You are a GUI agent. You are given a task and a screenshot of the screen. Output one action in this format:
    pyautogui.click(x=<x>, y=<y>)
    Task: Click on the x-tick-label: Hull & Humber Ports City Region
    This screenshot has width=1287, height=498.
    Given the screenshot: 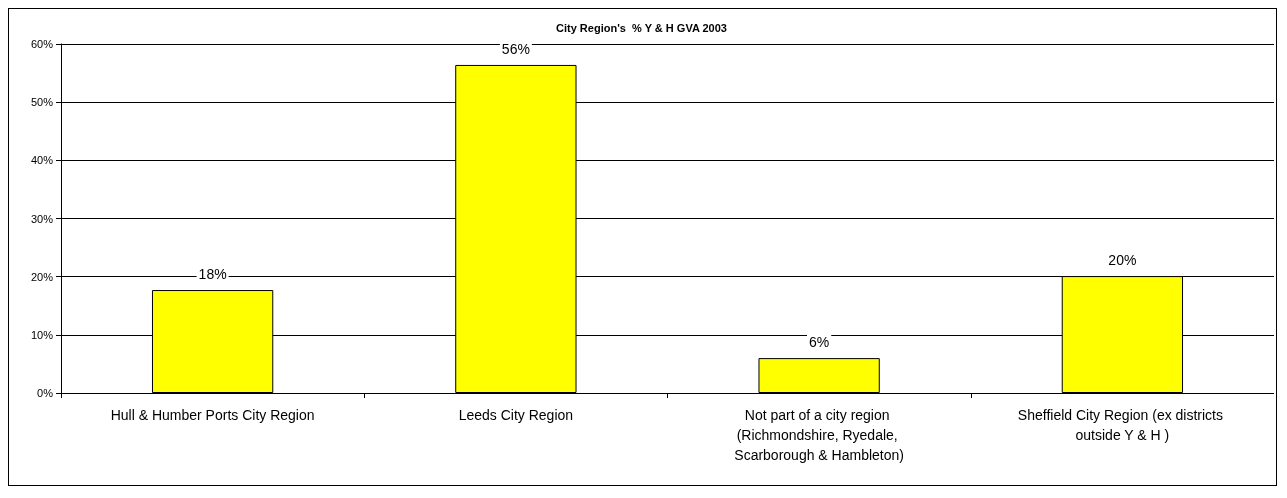 What is the action you would take?
    pyautogui.click(x=212, y=415)
    